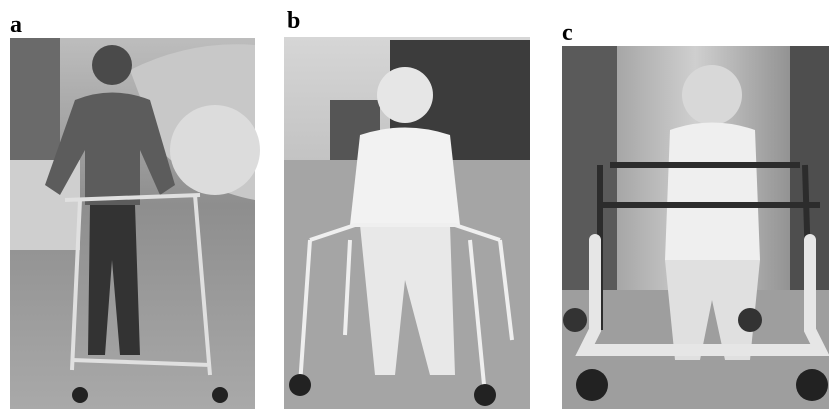 This screenshot has width=829, height=409. What do you see at coordinates (293, 21) in the screenshot?
I see `panel-label: b` at bounding box center [293, 21].